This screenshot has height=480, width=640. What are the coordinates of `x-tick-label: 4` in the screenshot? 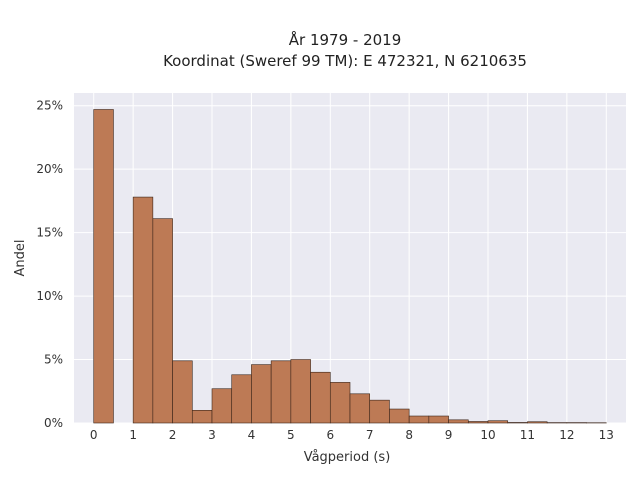 It's located at (252, 435).